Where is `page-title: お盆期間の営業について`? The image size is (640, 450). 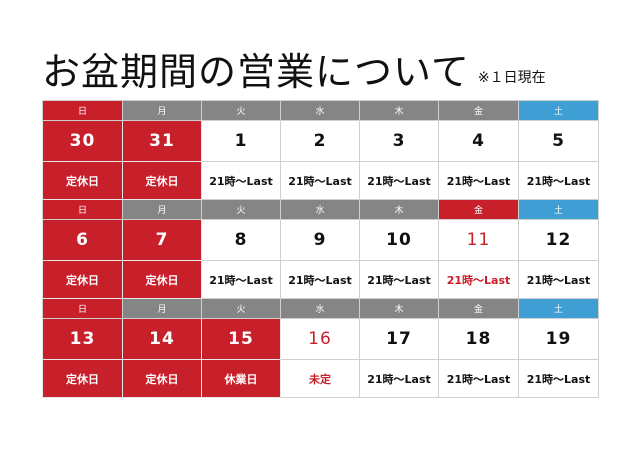 page-title: お盆期間の営業について is located at coordinates (256, 72).